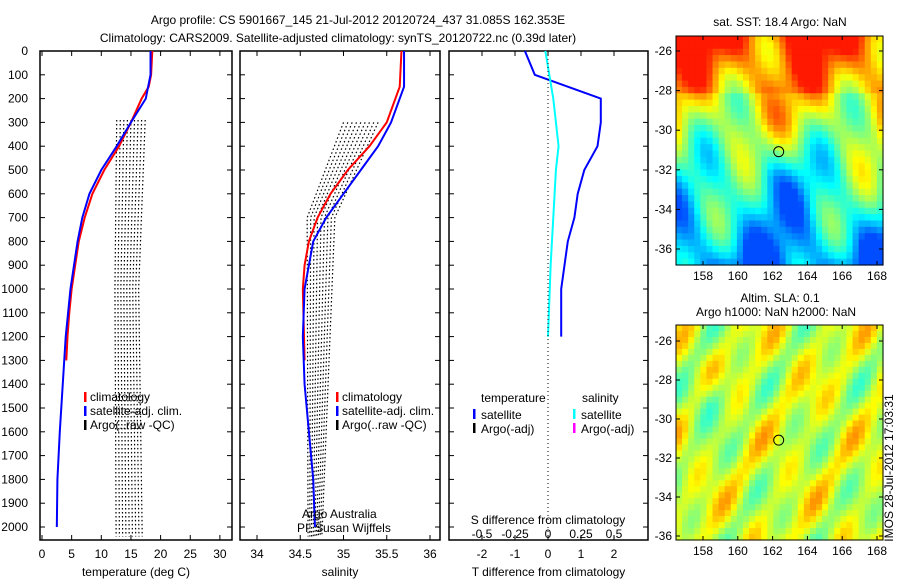 This screenshot has height=580, width=900. Describe the element at coordinates (131, 554) in the screenshot. I see `x-tick-label: 15` at that location.